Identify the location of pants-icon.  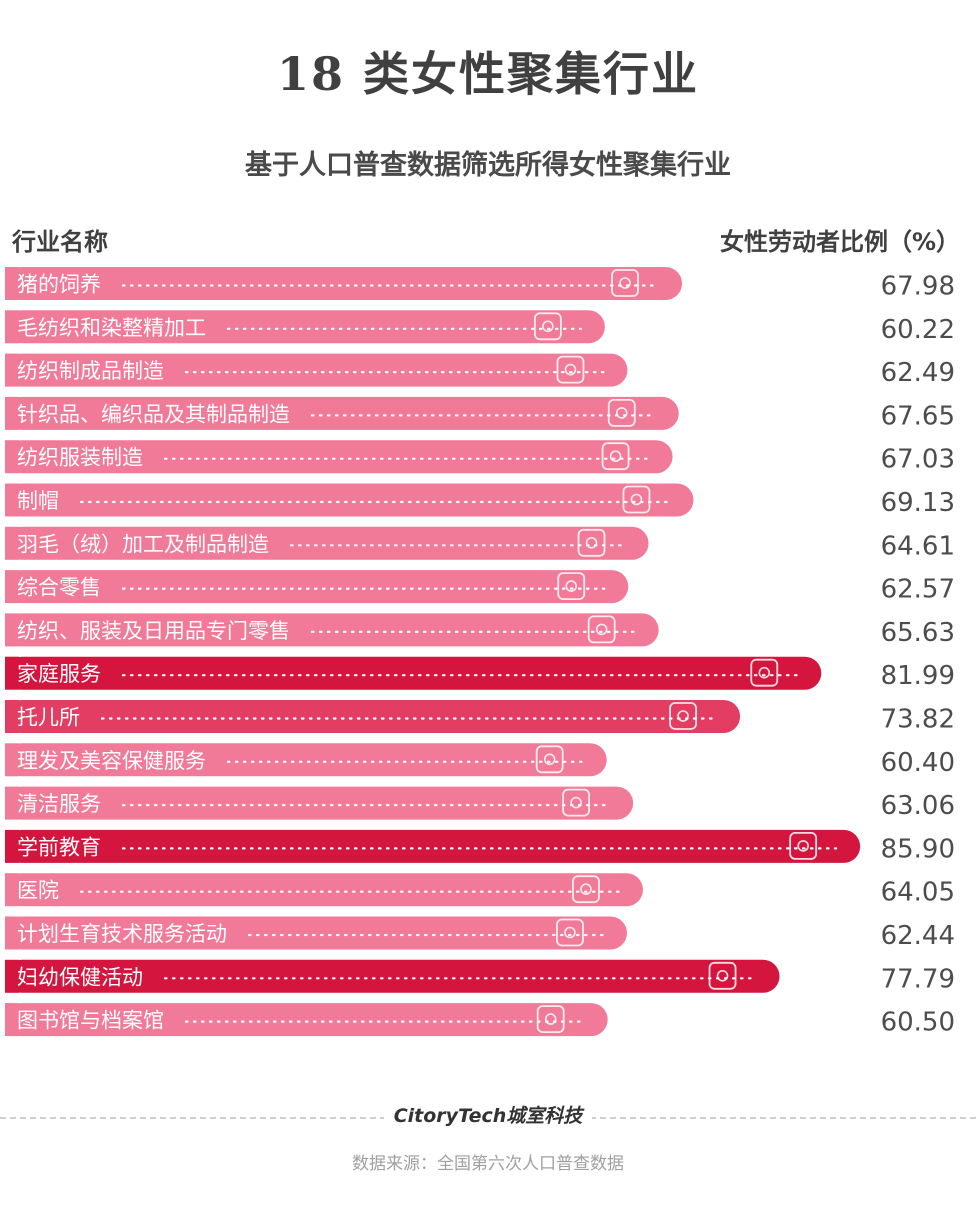
(615, 456).